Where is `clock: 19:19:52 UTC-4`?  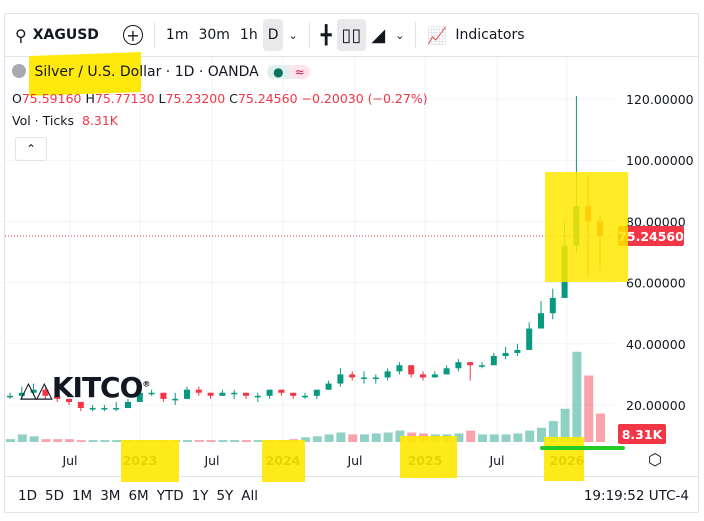
clock: 19:19:52 UTC-4 is located at coordinates (636, 495).